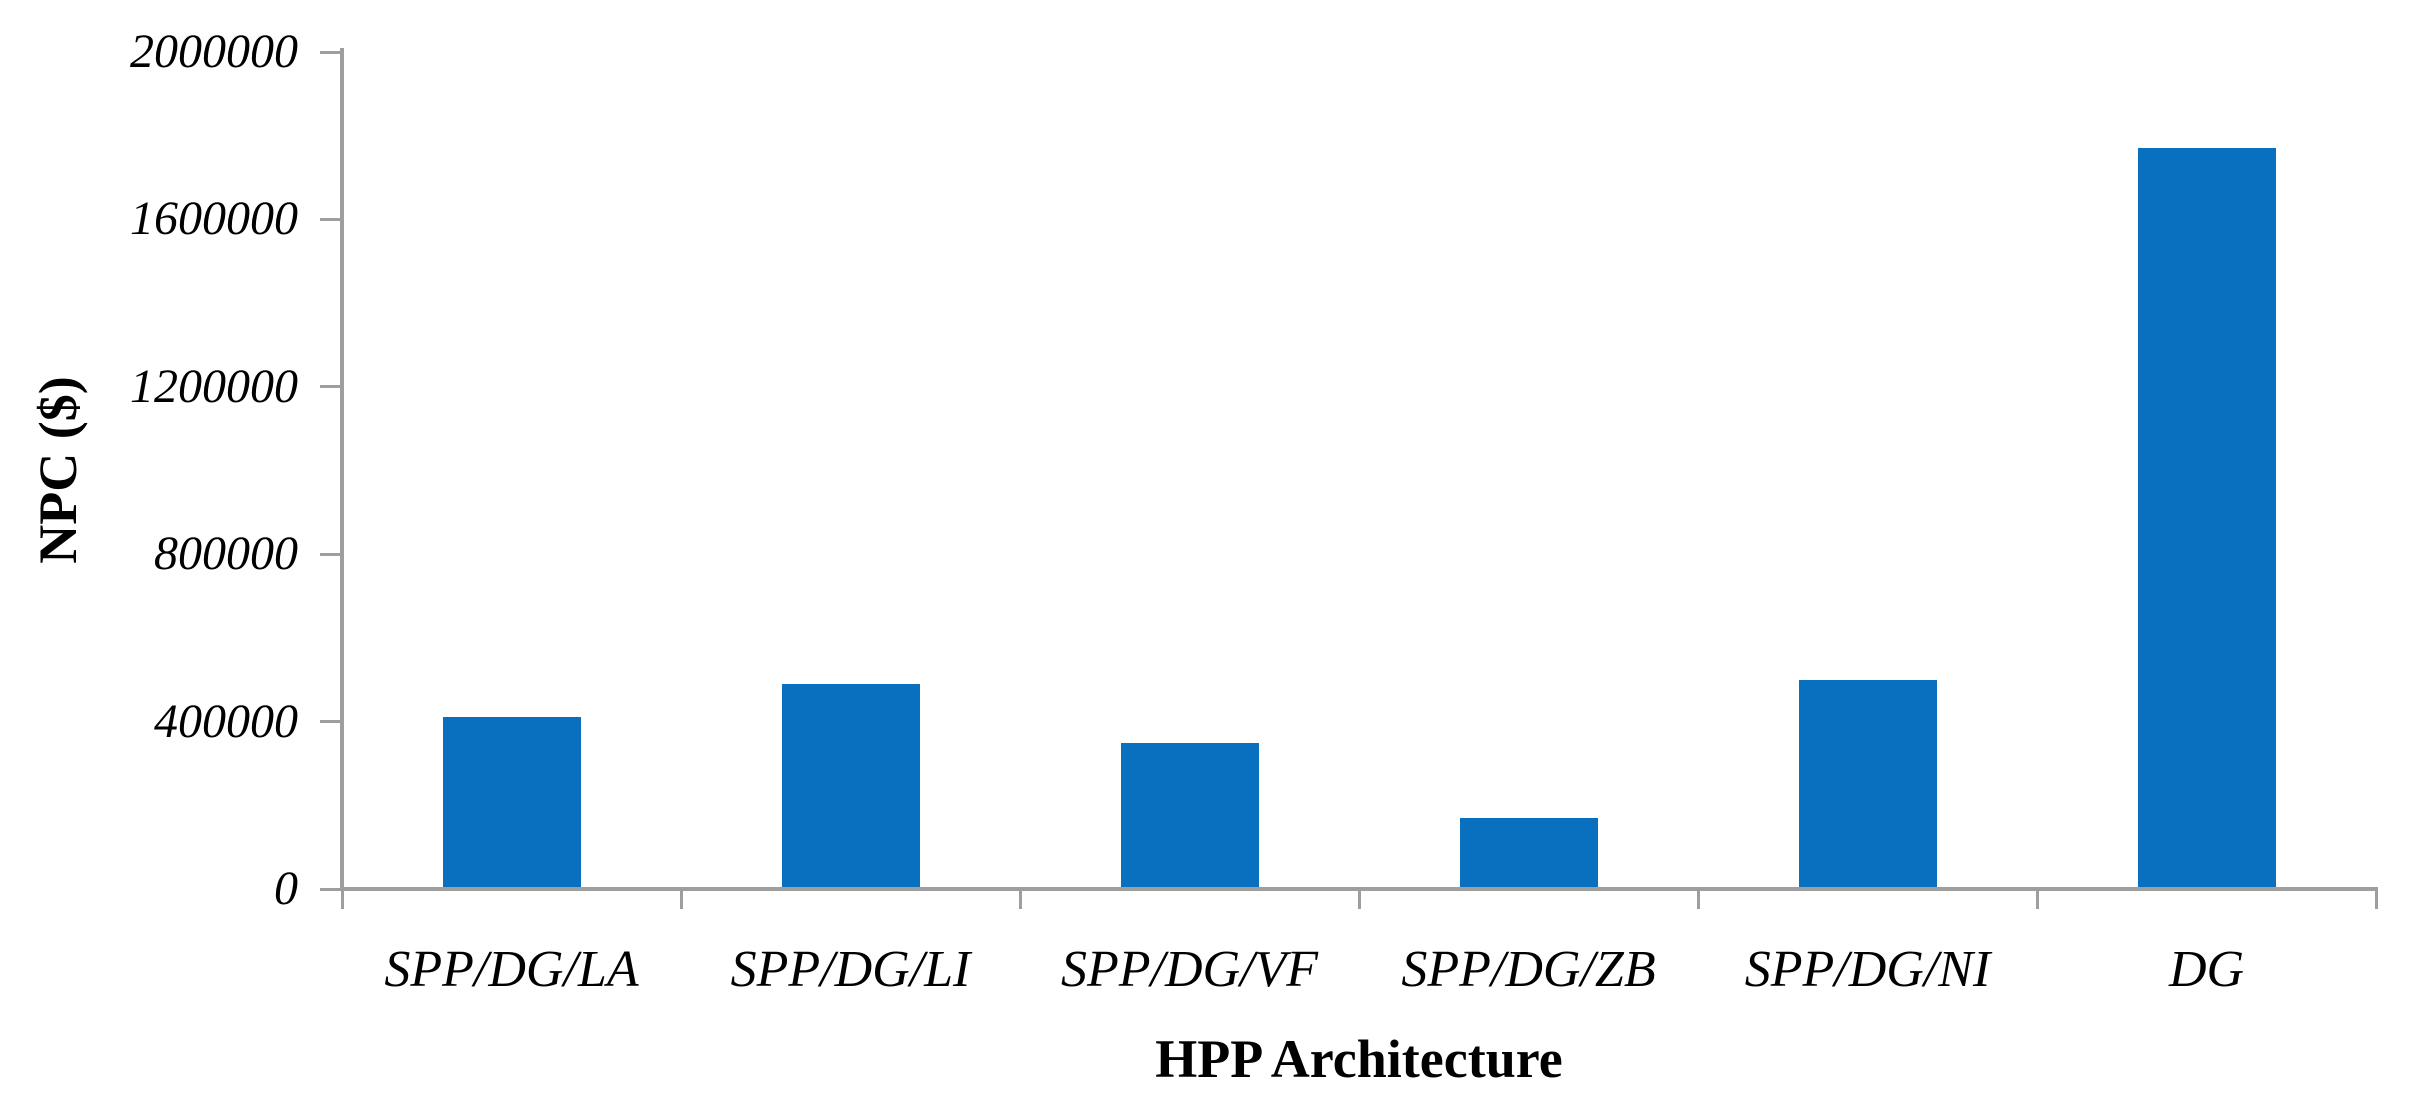 Image resolution: width=2414 pixels, height=1113 pixels. What do you see at coordinates (226, 554) in the screenshot?
I see `y-tick-label: 800000` at bounding box center [226, 554].